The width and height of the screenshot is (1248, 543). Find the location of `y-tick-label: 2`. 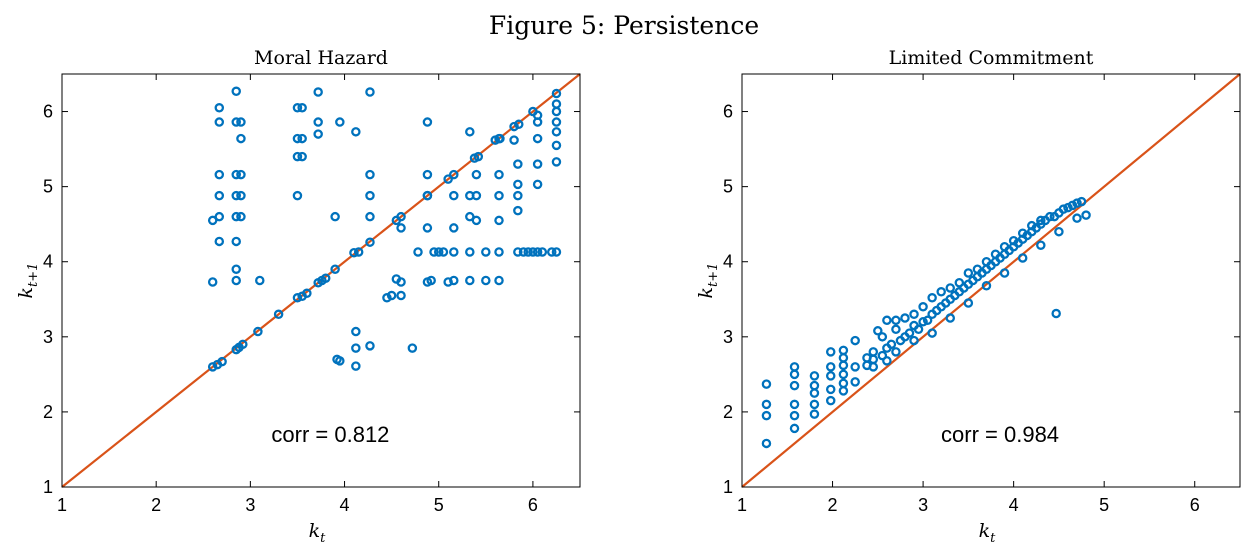

y-tick-label: 2 is located at coordinates (48, 412).